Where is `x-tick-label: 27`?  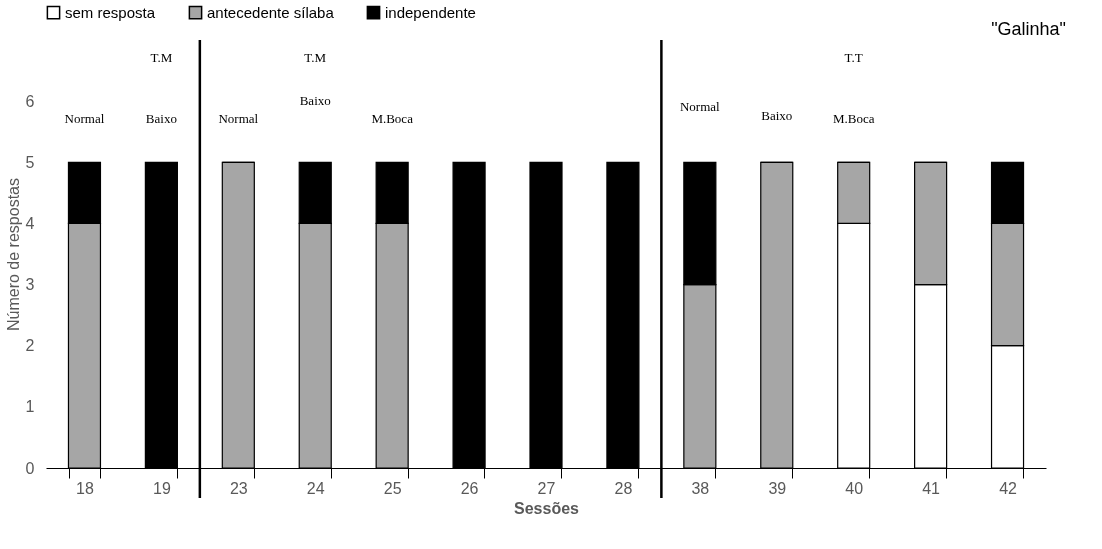
x-tick-label: 27 is located at coordinates (546, 488).